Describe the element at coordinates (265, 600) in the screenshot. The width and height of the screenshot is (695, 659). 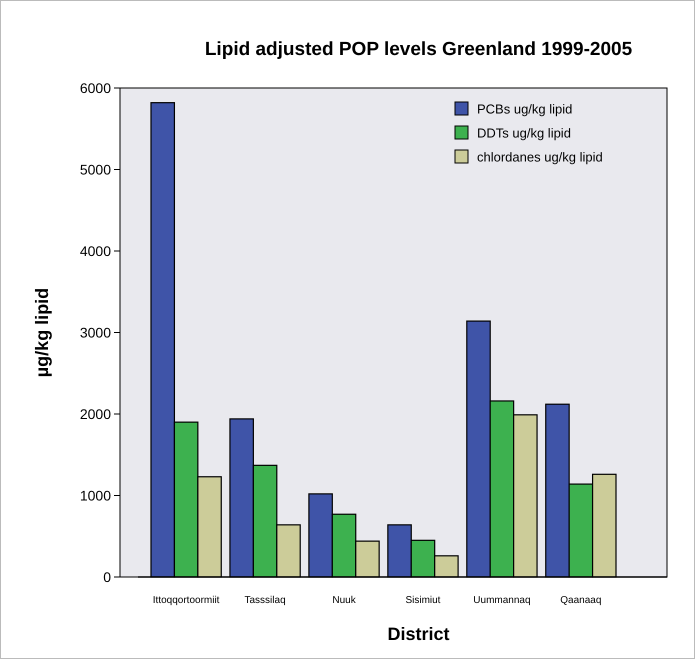
I see `x-tick-label: Tasssilaq` at that location.